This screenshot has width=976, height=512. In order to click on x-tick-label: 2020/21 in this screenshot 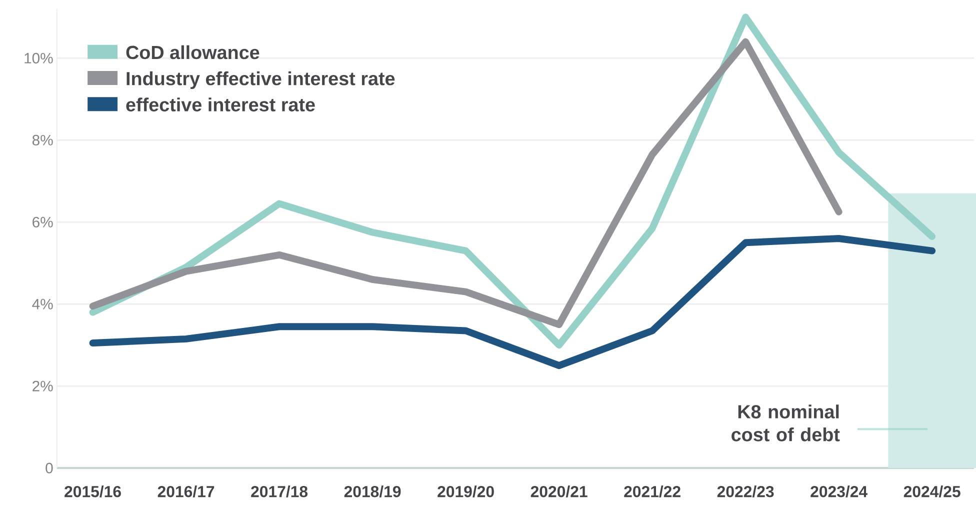, I will do `click(559, 492)`.